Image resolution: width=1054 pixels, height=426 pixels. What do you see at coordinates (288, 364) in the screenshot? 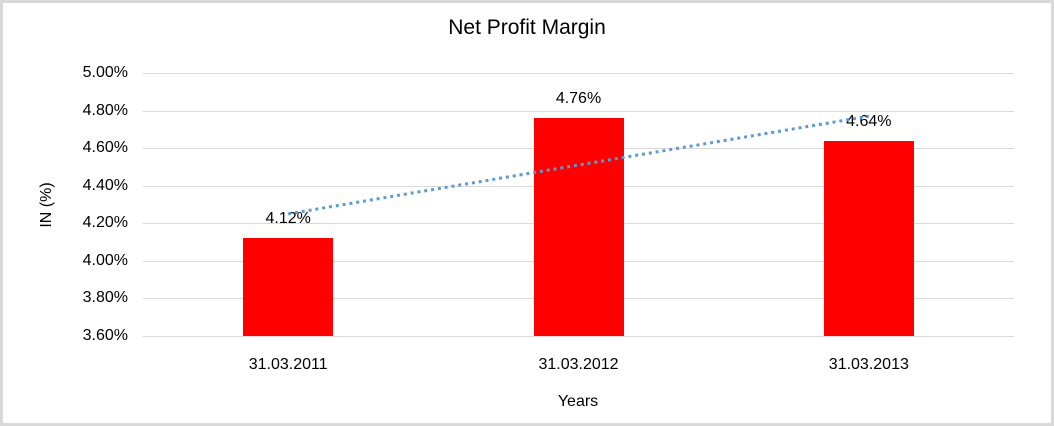
I see `x-tick-label: 31.03.2011` at bounding box center [288, 364].